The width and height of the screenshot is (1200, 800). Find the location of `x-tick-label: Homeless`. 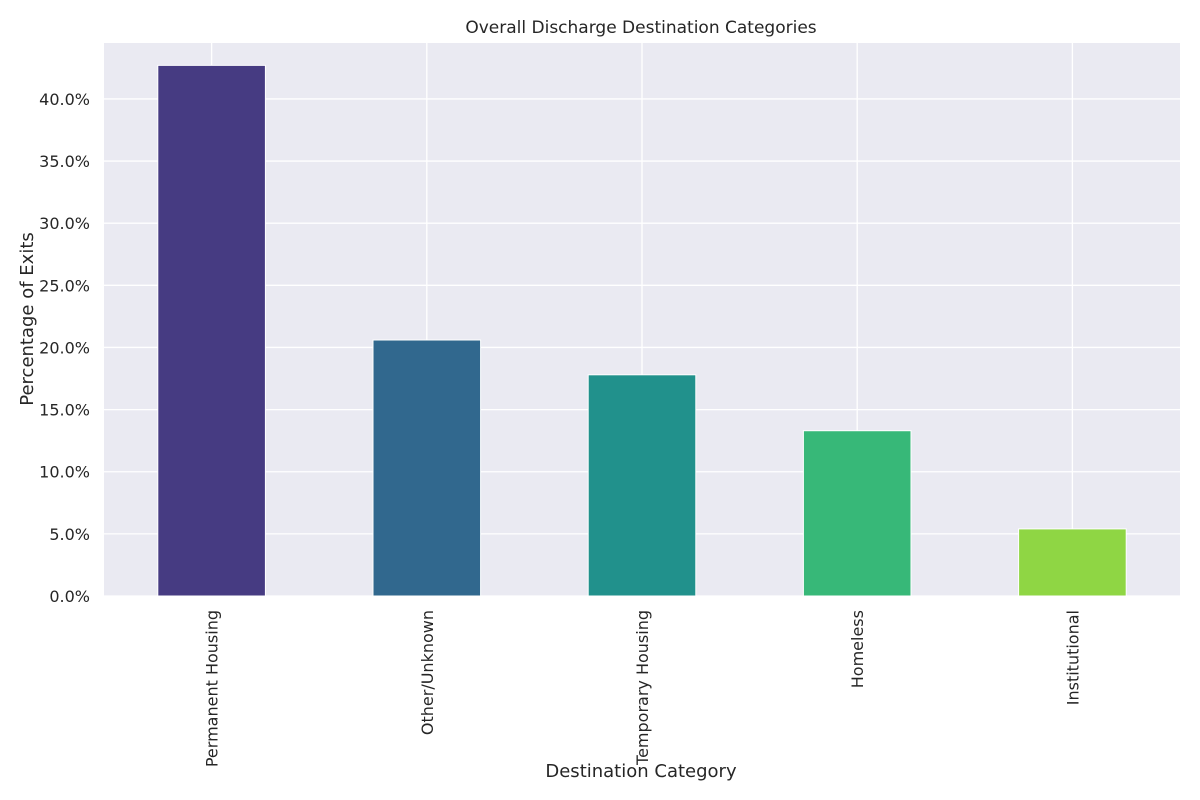

x-tick-label: Homeless is located at coordinates (857, 649).